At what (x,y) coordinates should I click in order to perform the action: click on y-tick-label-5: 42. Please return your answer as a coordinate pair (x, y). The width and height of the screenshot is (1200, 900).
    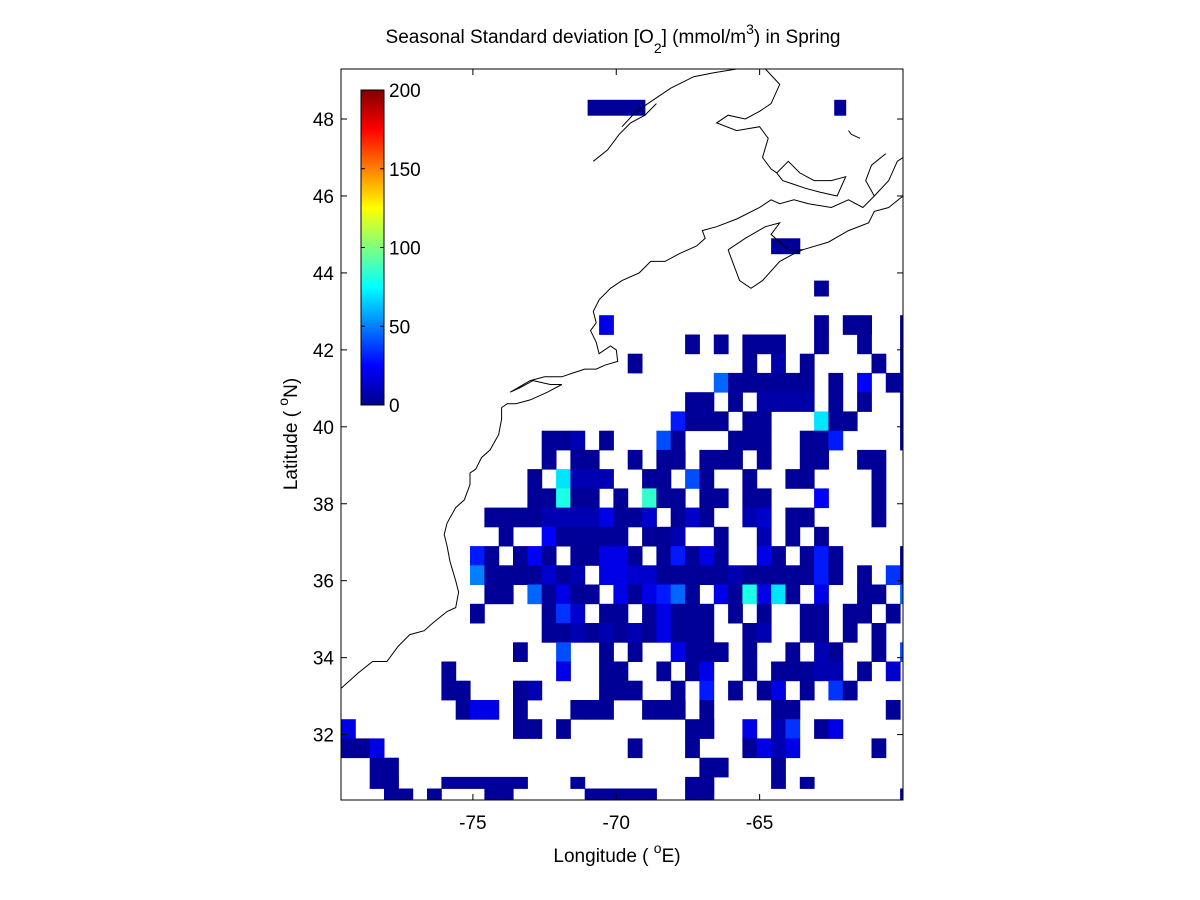
    Looking at the image, I should click on (323, 351).